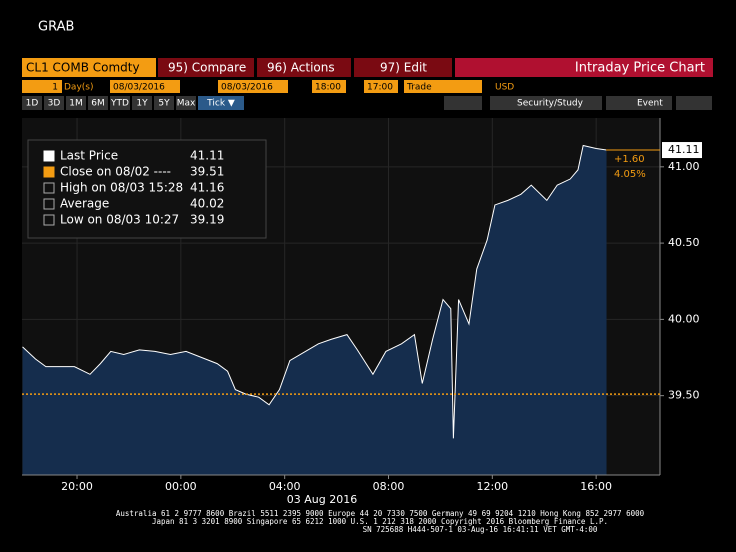  Describe the element at coordinates (115, 172) in the screenshot. I see `legend-label: Close on 08/02 ----` at that location.